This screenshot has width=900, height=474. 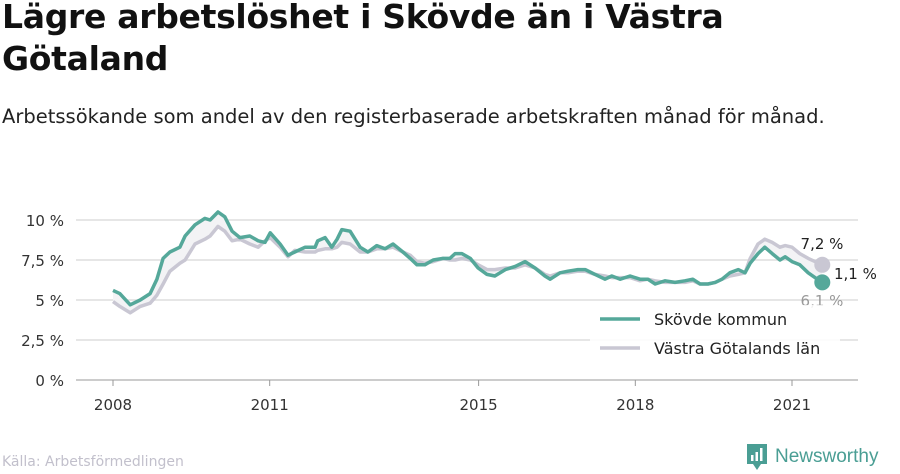 What do you see at coordinates (42, 341) in the screenshot?
I see `y-tick-label: 2,5 %` at bounding box center [42, 341].